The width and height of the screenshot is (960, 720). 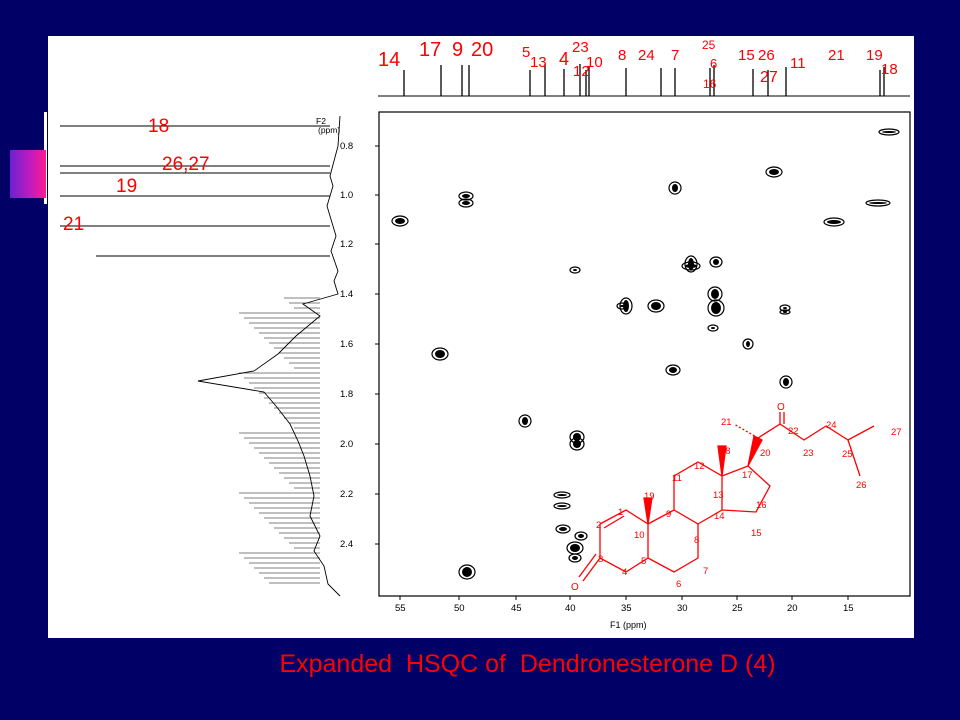 What do you see at coordinates (580, 47) in the screenshot?
I see `carbon-label: 23` at bounding box center [580, 47].